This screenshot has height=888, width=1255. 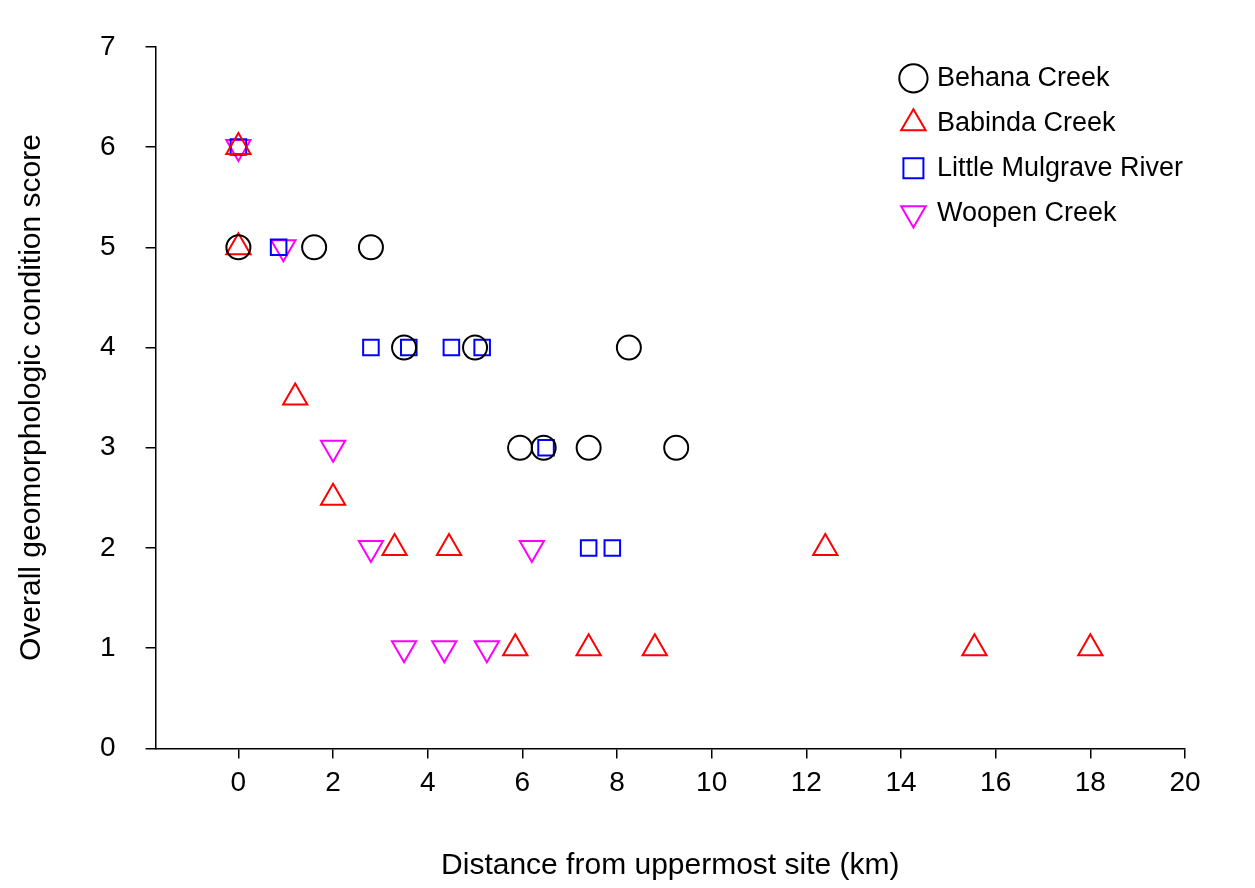 What do you see at coordinates (1060, 166) in the screenshot?
I see `legend-label: Little Mulgrave River` at bounding box center [1060, 166].